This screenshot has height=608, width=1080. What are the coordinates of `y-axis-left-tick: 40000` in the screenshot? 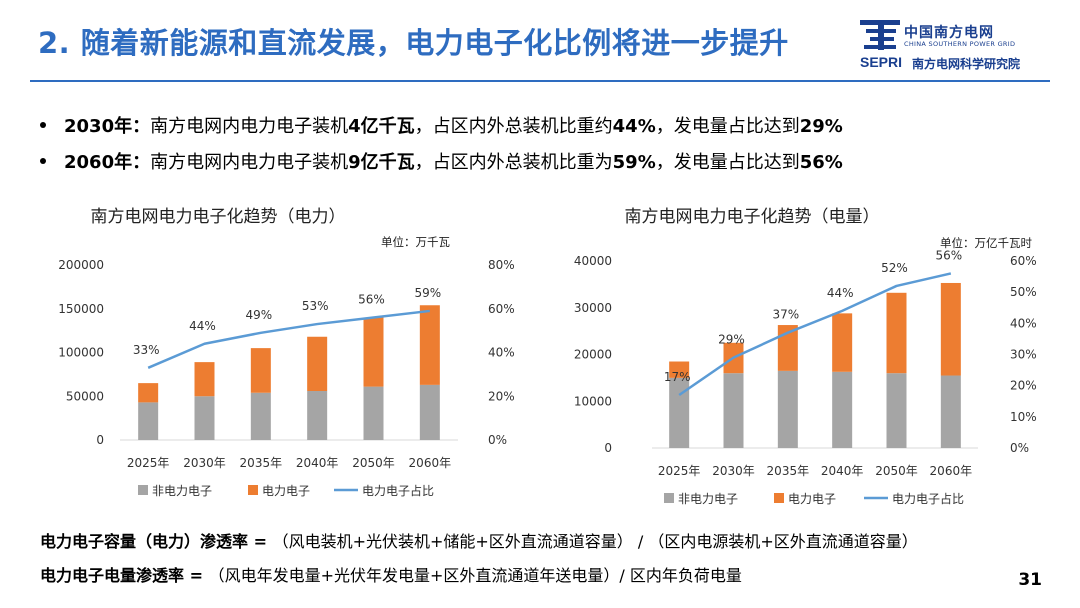 It's located at (593, 261).